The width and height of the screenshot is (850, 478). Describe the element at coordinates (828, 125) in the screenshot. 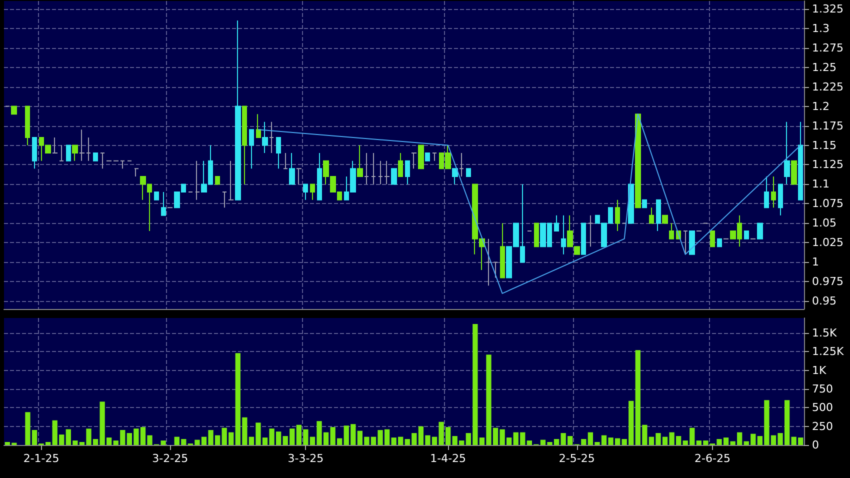

I see `y-tick-label: 1.175` at that location.